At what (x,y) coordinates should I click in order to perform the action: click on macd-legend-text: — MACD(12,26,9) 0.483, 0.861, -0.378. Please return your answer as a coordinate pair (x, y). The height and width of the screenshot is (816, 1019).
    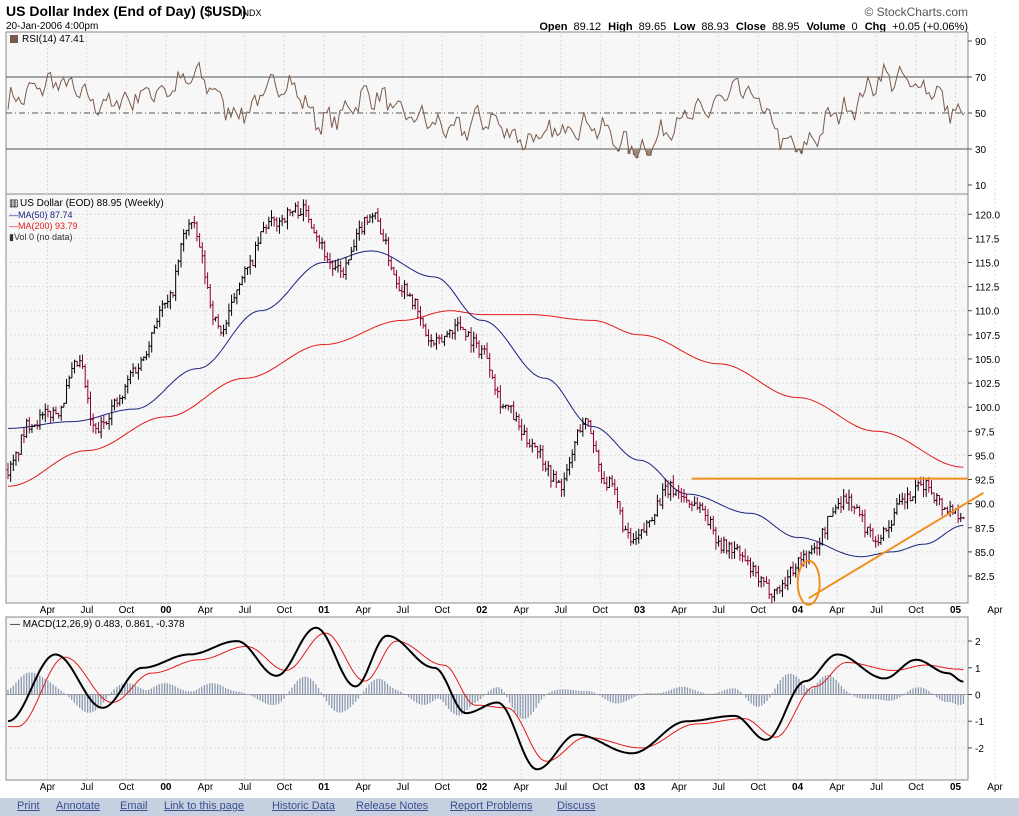
    Looking at the image, I should click on (97, 624).